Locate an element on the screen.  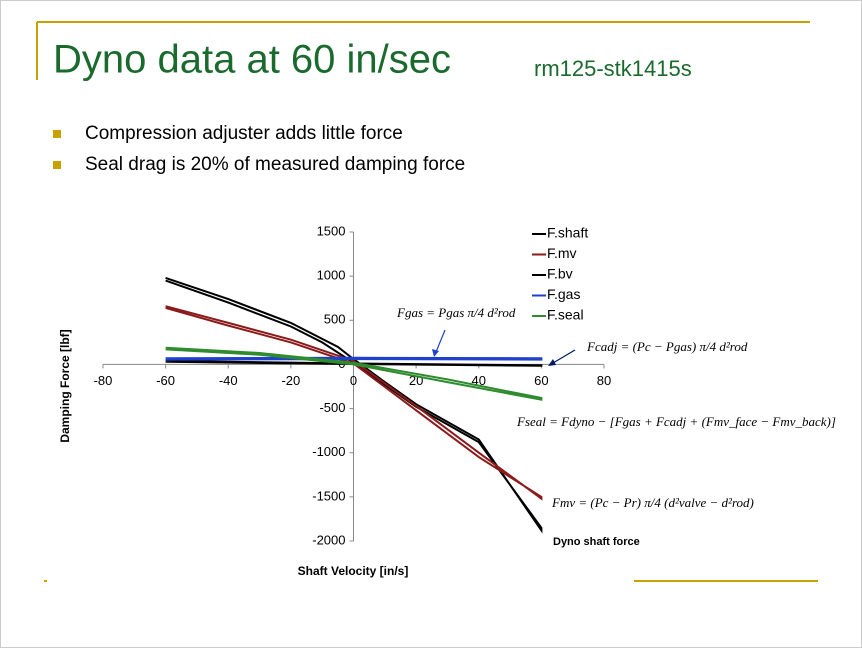
y-axis-label: Damping Force [lbf] is located at coordinates (65, 385).